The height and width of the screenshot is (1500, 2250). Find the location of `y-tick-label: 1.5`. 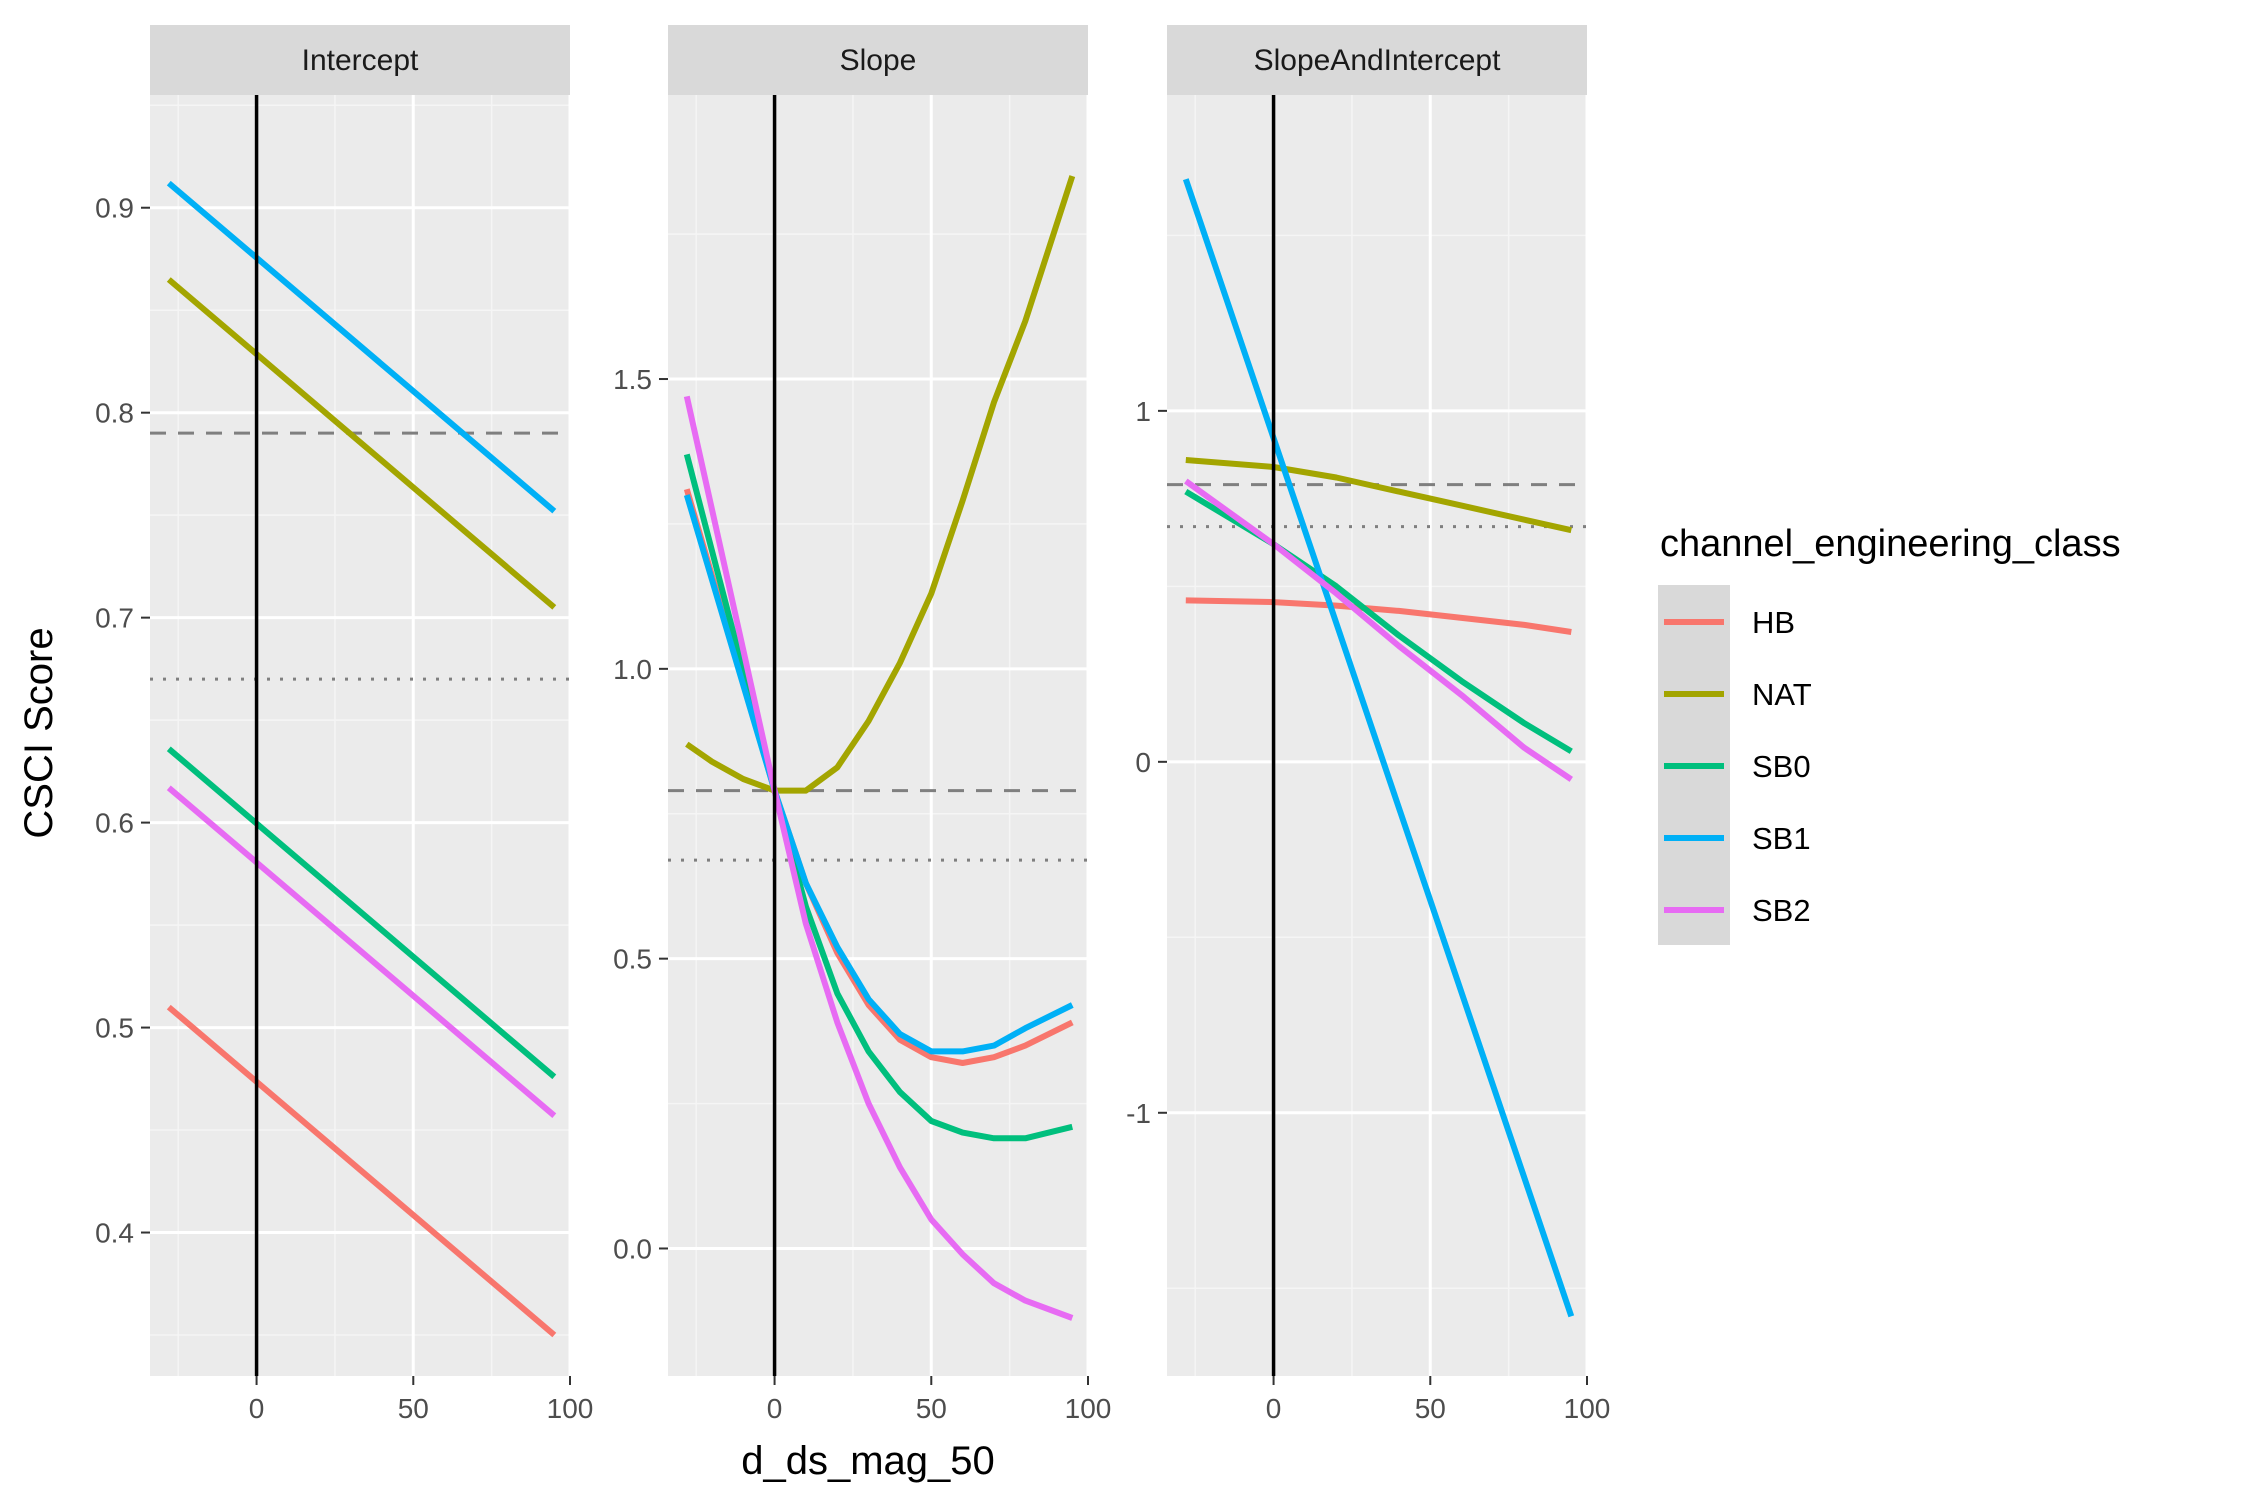

y-tick-label: 1.5 is located at coordinates (632, 379).